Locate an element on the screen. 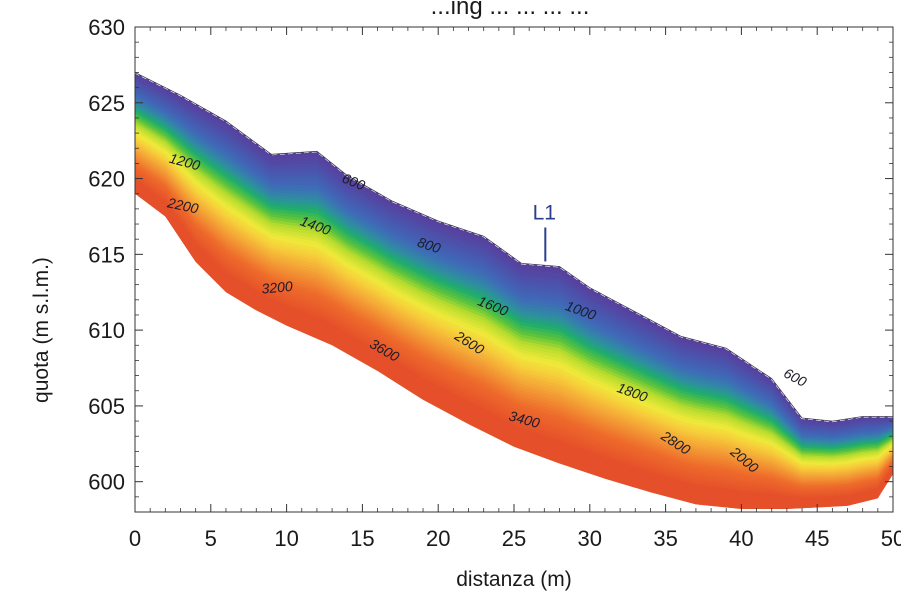 Image resolution: width=901 pixels, height=597 pixels. borehole-marker-label: L1 is located at coordinates (544, 212).